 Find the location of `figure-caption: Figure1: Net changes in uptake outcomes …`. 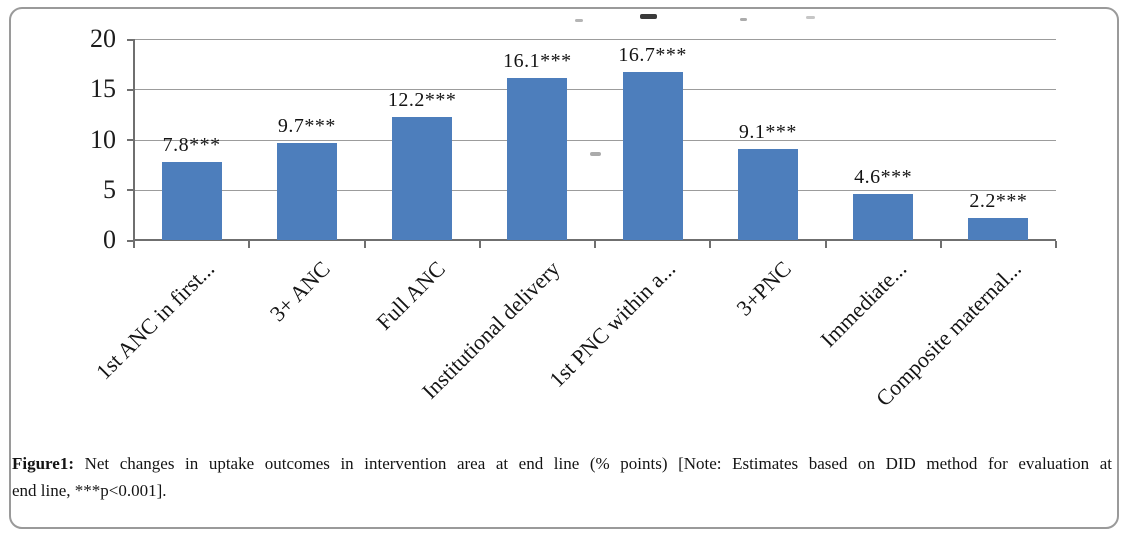

figure-caption: Figure1: Net changes in uptake outcomes … is located at coordinates (562, 477).